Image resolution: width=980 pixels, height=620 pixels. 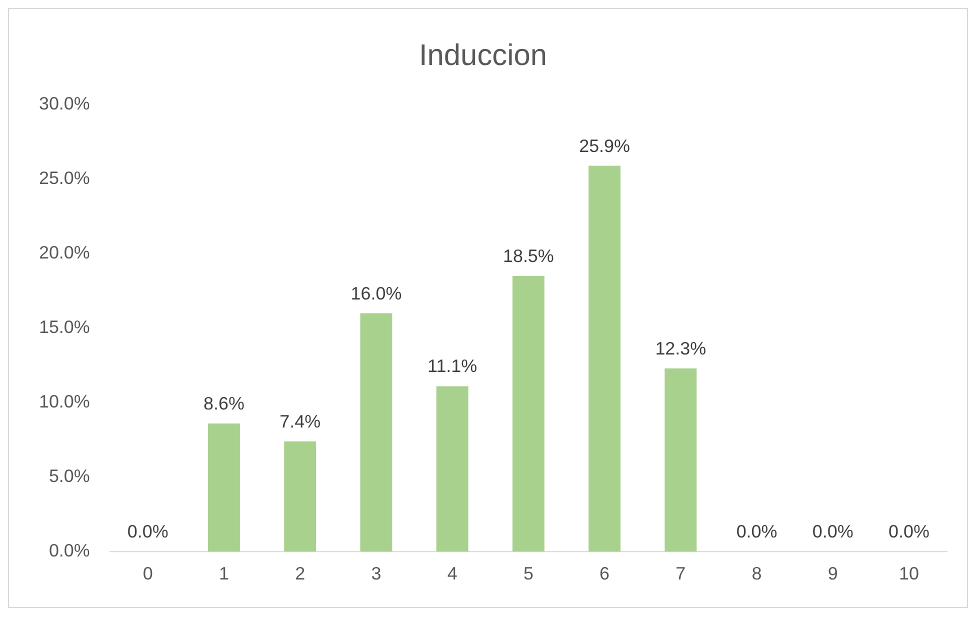 What do you see at coordinates (224, 404) in the screenshot?
I see `data-label: 8.6%` at bounding box center [224, 404].